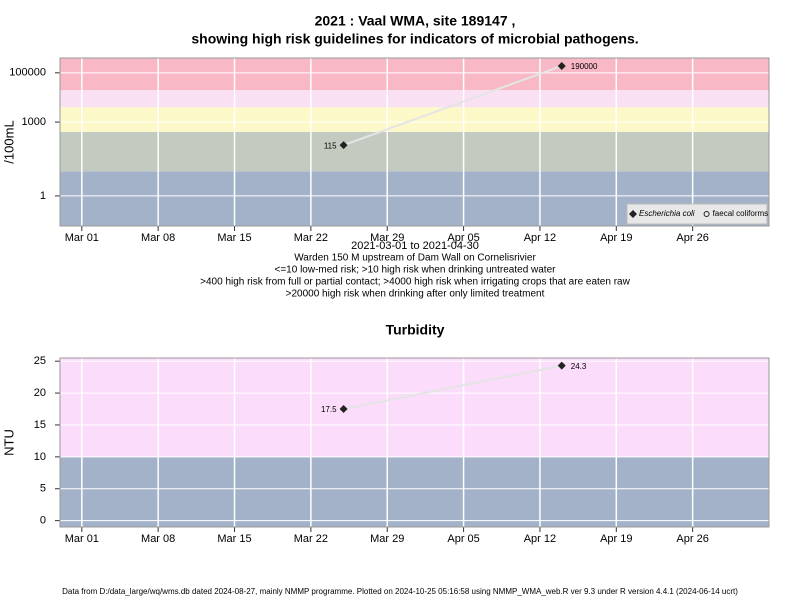 Image resolution: width=800 pixels, height=600 pixels. I want to click on y-tick-label: 1, so click(43, 196).